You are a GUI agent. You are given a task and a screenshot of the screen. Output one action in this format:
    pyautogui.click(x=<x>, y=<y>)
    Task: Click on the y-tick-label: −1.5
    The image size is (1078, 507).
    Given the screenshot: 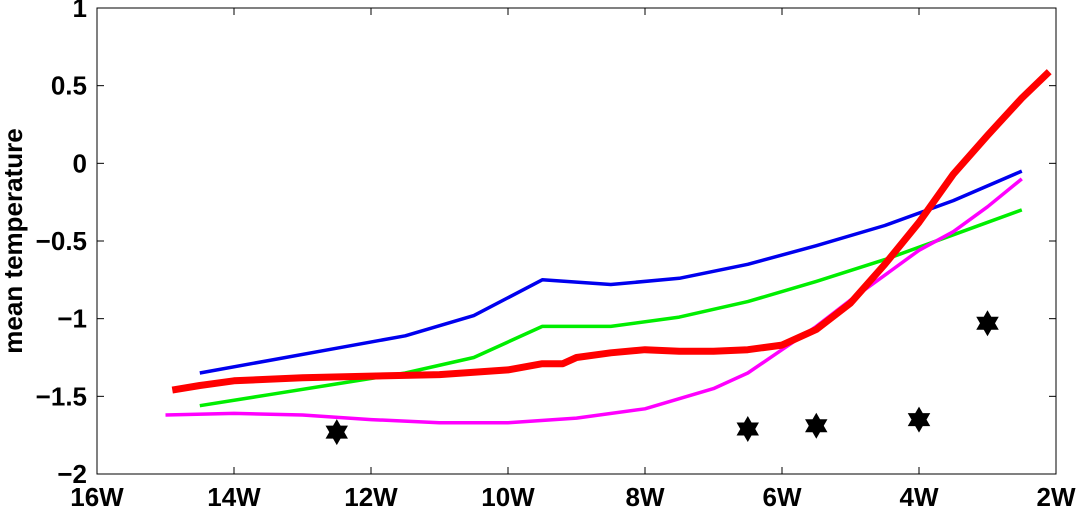 What is the action you would take?
    pyautogui.click(x=61, y=396)
    